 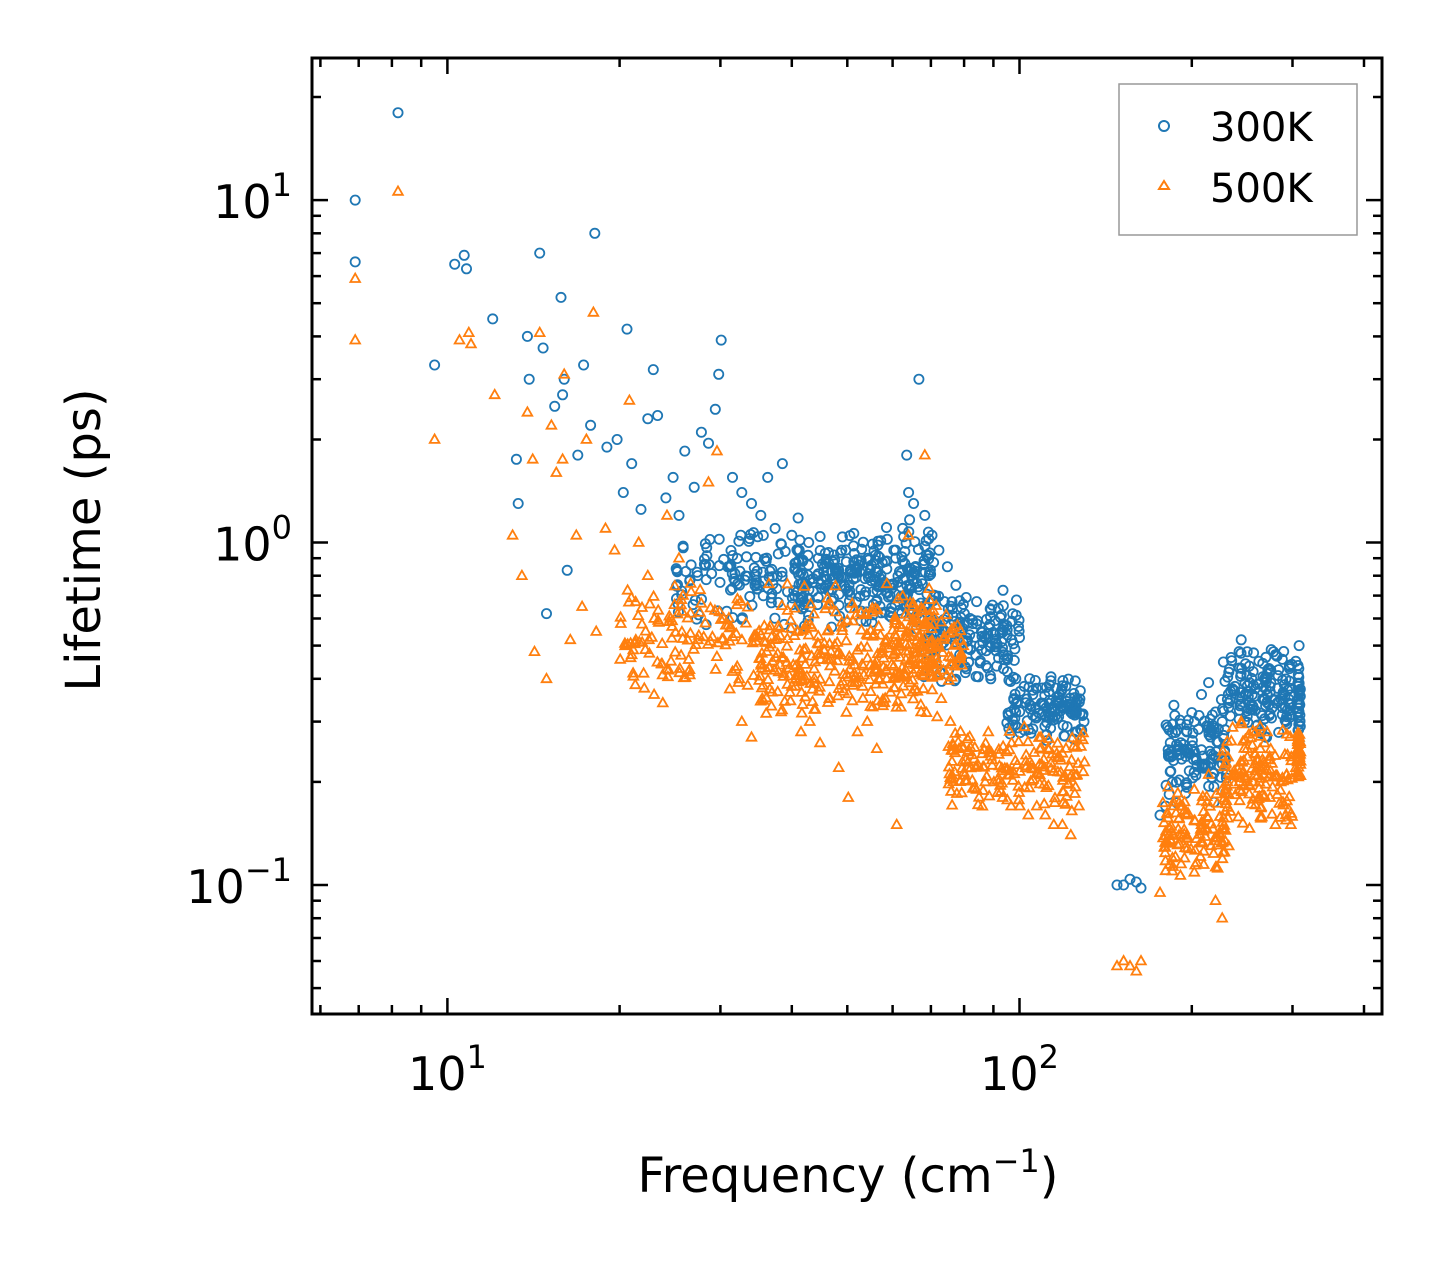 What do you see at coordinates (447, 1069) in the screenshot?
I see `x-tick-label: 101` at bounding box center [447, 1069].